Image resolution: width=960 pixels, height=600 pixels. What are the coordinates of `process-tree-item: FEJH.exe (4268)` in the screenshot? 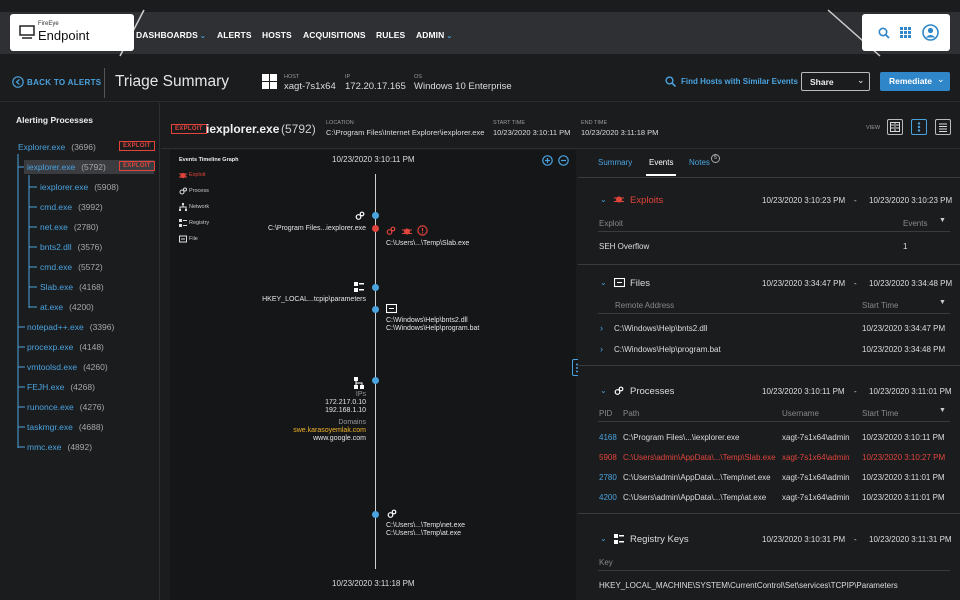 It's located at (61, 387).